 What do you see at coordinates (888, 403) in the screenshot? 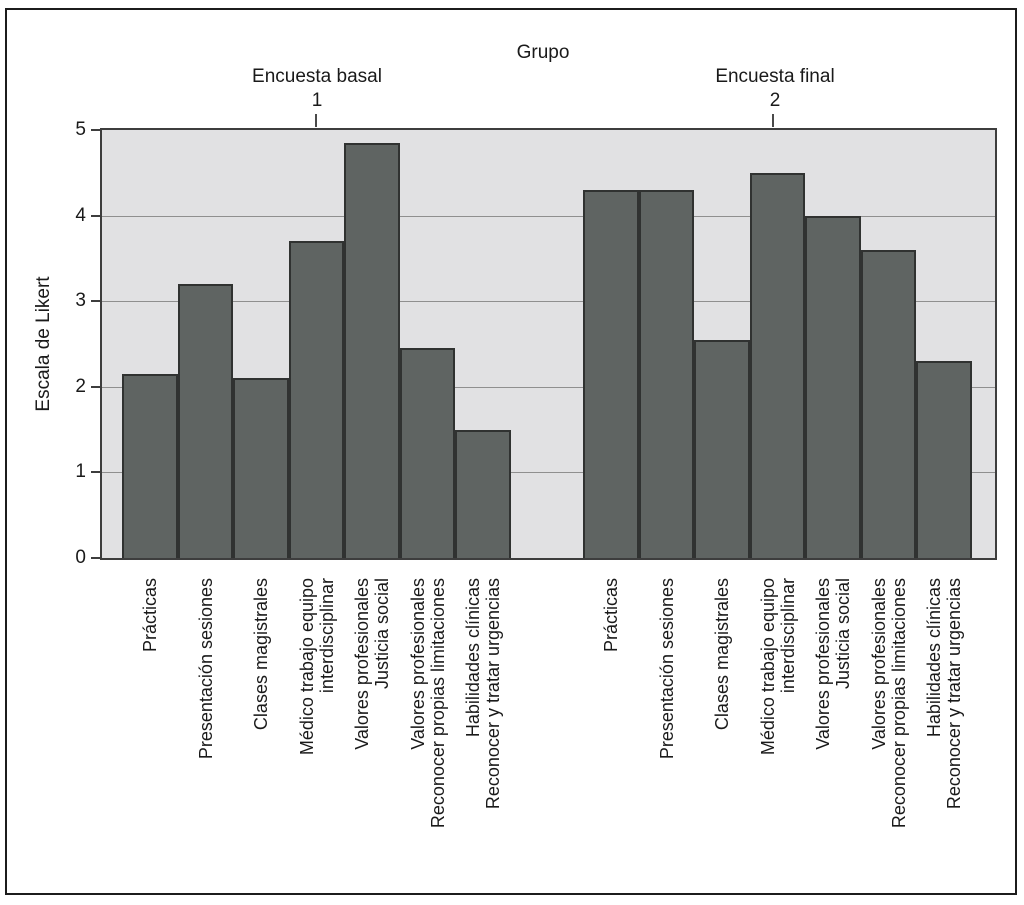
I see `bar-group2-cat6` at bounding box center [888, 403].